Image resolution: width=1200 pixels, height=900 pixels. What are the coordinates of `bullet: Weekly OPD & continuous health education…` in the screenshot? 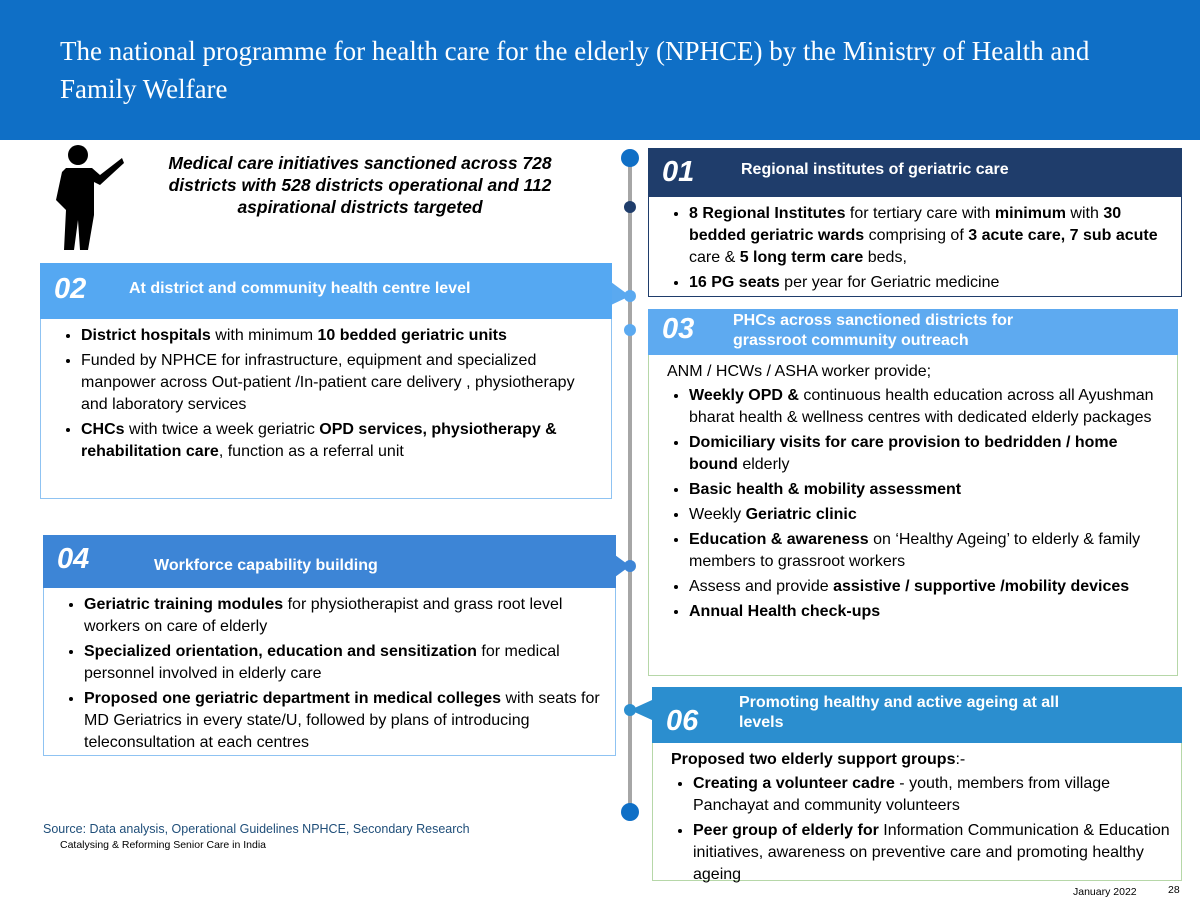 It's located at (928, 407).